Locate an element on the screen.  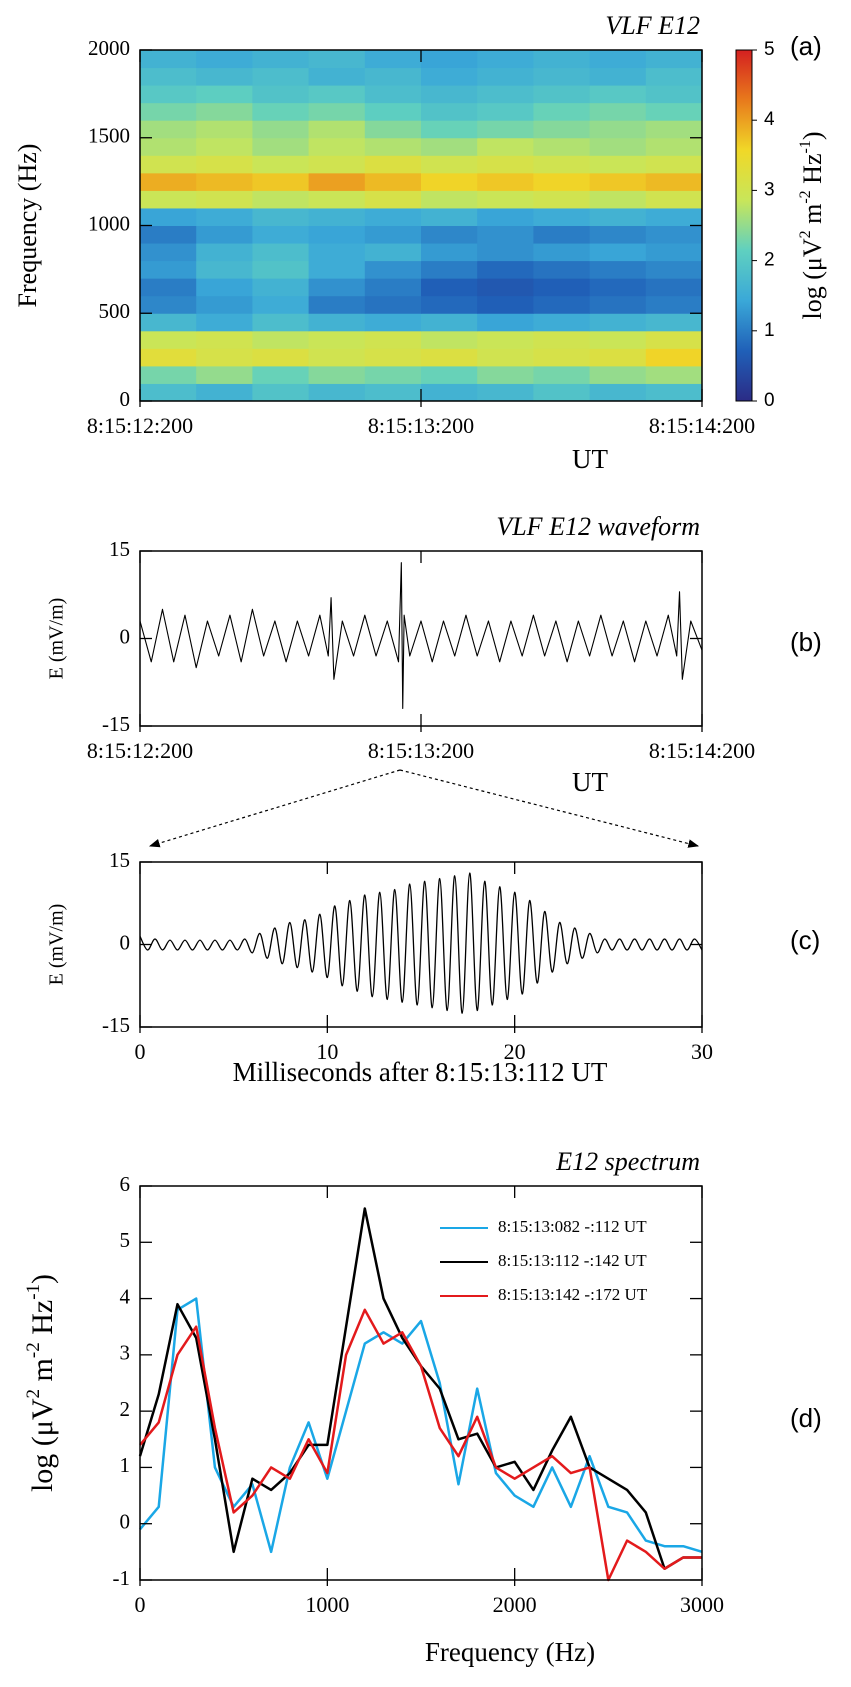
x-tick-label: 2000 is located at coordinates (515, 1604).